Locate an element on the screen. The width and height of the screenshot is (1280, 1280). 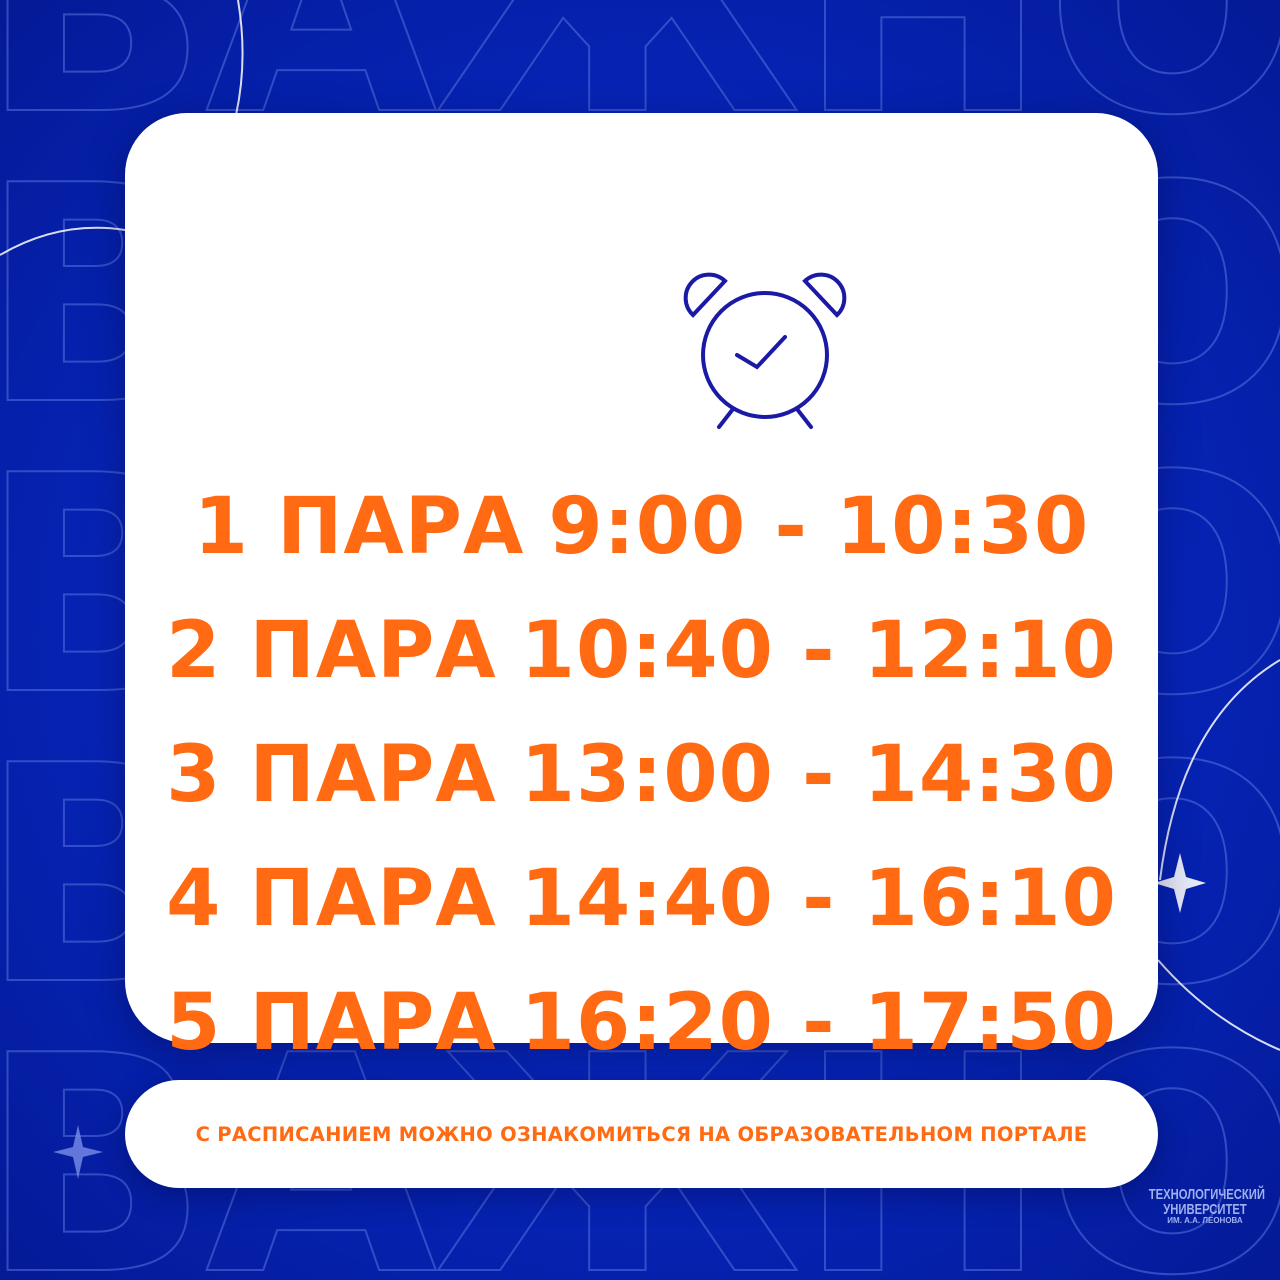
logo-line: ТЕХНОЛОГИЧЕСКИЙ is located at coordinates (1206, 1194).